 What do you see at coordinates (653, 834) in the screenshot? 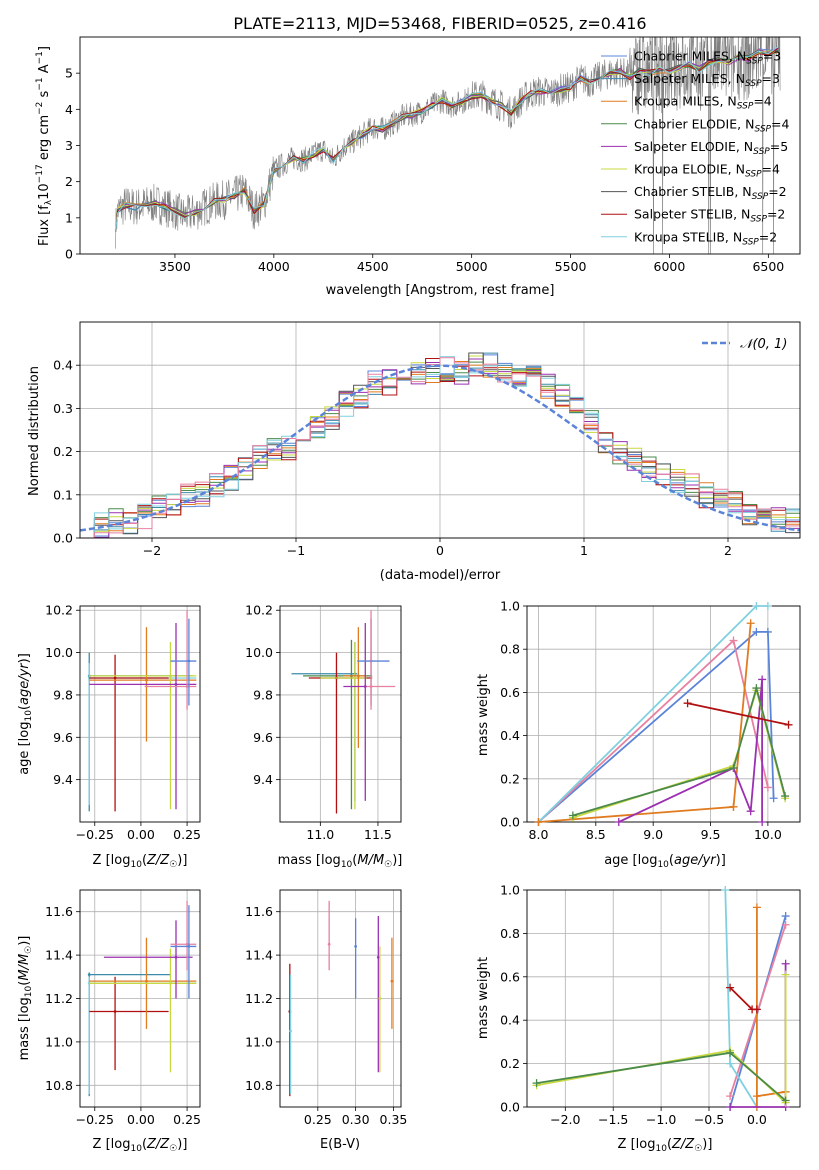
I see `x-tick-label: 9.0` at bounding box center [653, 834].